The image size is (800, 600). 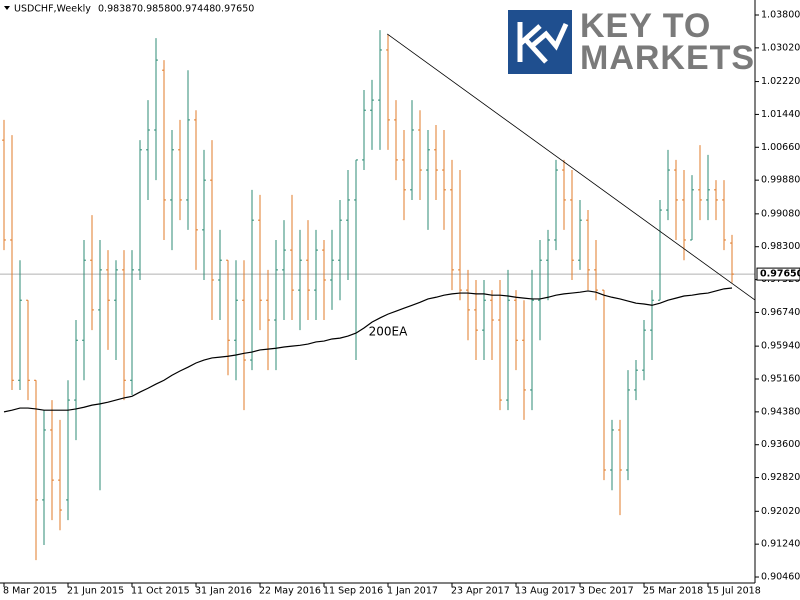 I want to click on logo-line2: MARKETS, so click(x=667, y=58).